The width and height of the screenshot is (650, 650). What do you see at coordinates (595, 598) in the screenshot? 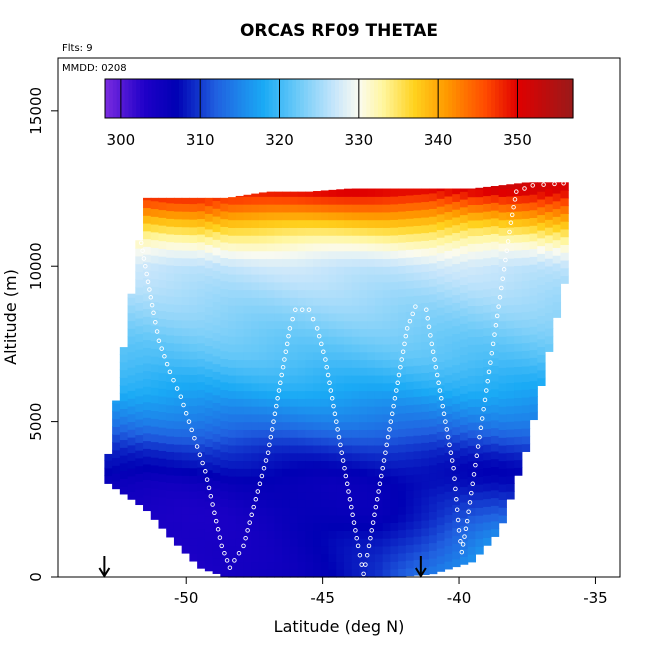
I see `x-tick-label: -35` at bounding box center [595, 598].